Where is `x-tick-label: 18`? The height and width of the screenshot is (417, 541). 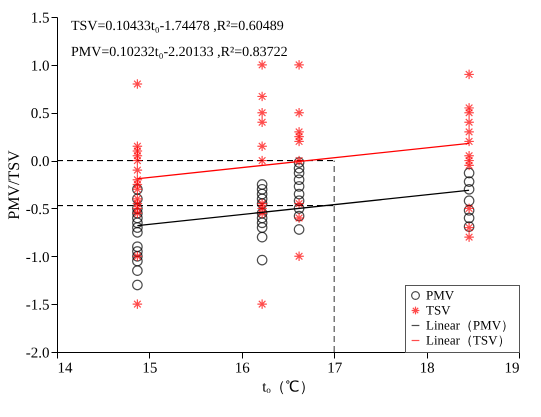
x-tick-label: 18 is located at coordinates (427, 368).